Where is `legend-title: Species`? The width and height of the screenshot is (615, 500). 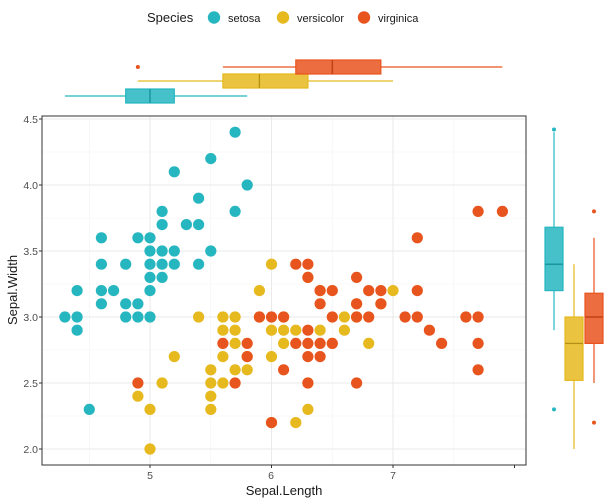
legend-title: Species is located at coordinates (170, 17).